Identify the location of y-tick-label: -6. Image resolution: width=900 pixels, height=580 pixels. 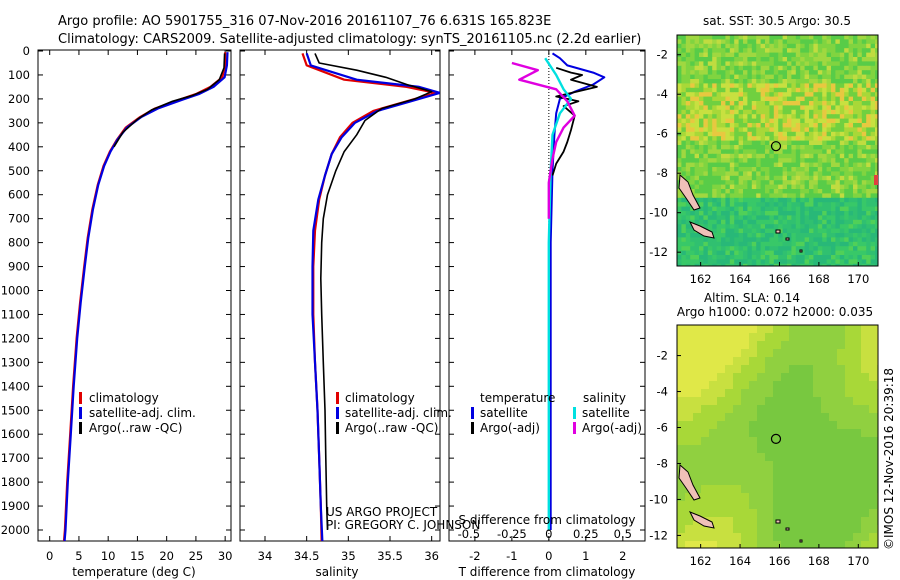
(662, 134).